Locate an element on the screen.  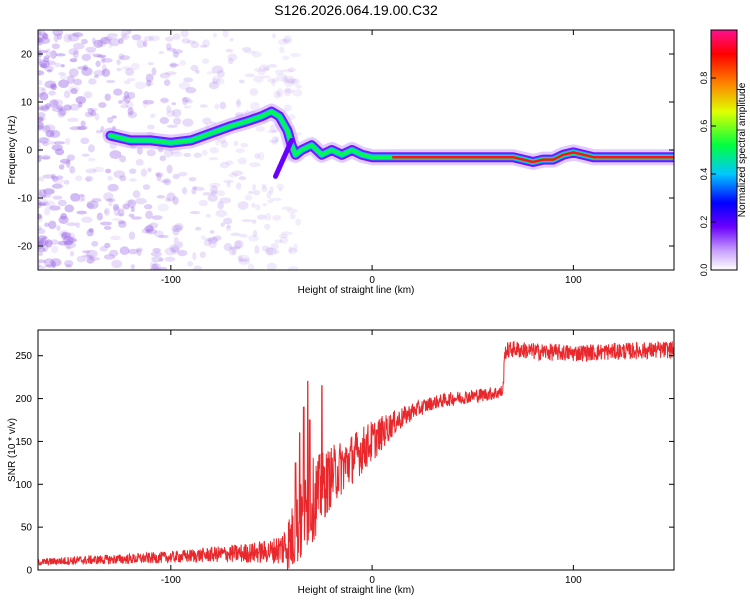
spectrogram-xtick-label: 0 is located at coordinates (372, 280).